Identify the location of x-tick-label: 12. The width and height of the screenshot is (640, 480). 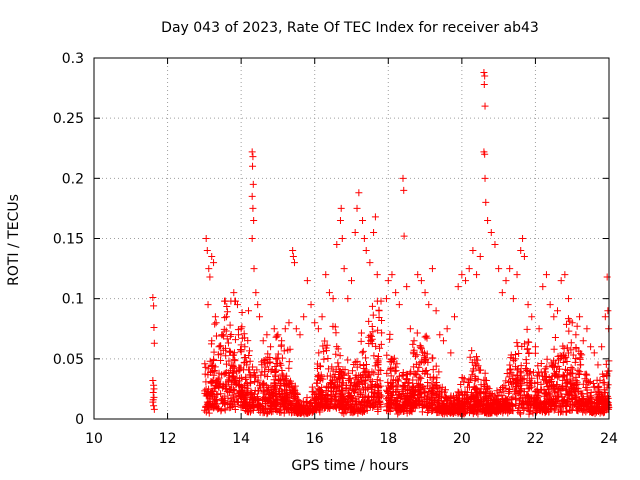
(168, 439).